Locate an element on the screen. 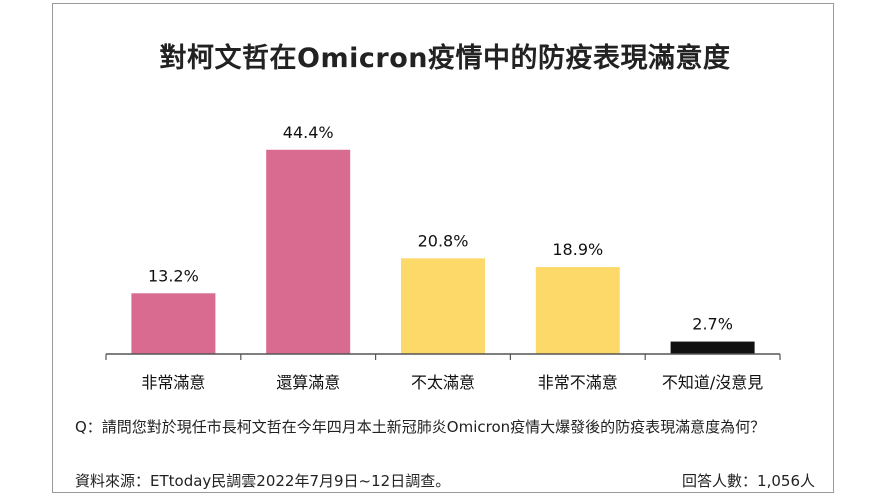 The width and height of the screenshot is (890, 500). respondent-count: 回答人數：1,056人 is located at coordinates (748, 481).